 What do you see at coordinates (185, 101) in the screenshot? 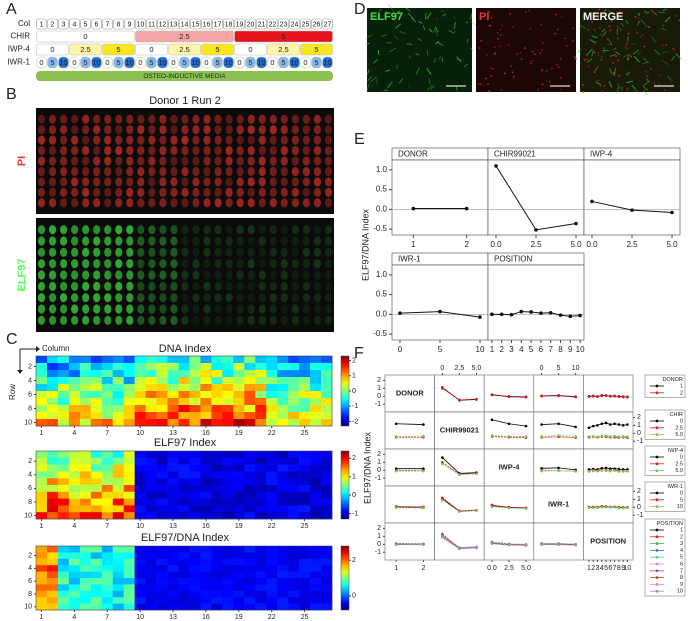
I see `plate-title: Donor 1 Run 2` at bounding box center [185, 101].